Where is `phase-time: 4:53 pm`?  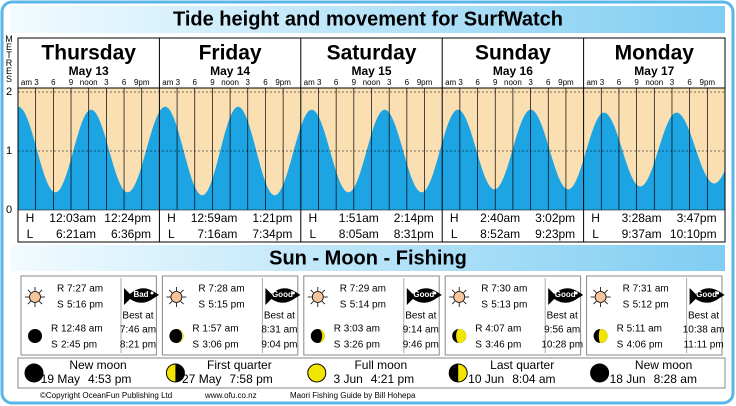 phase-time: 4:53 pm is located at coordinates (109, 379).